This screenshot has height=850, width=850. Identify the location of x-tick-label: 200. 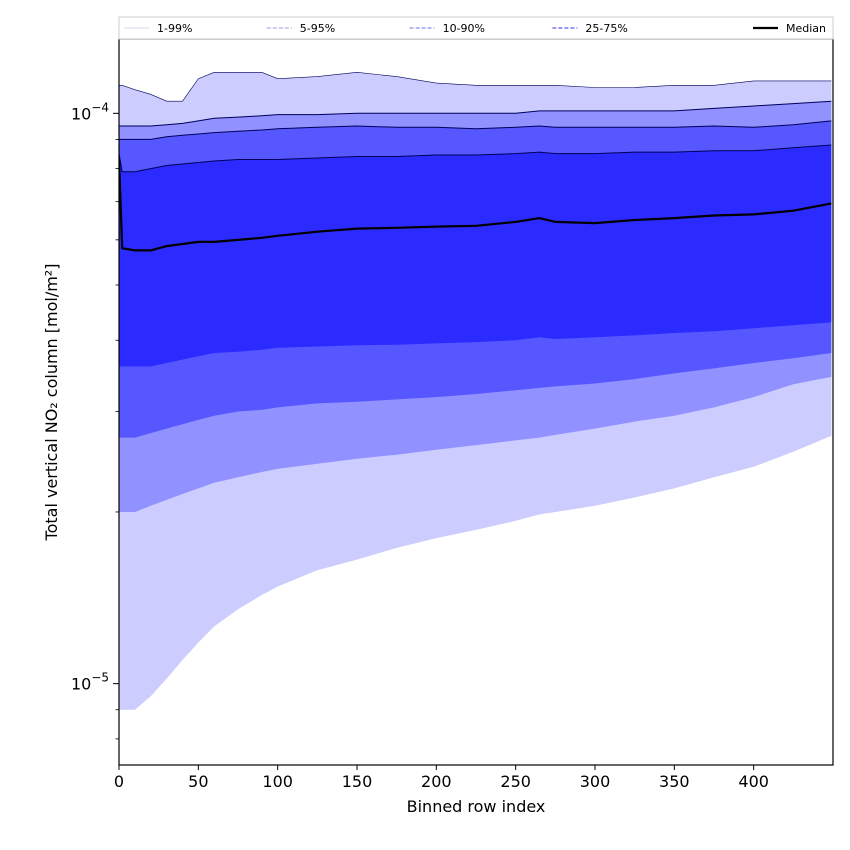
(436, 781).